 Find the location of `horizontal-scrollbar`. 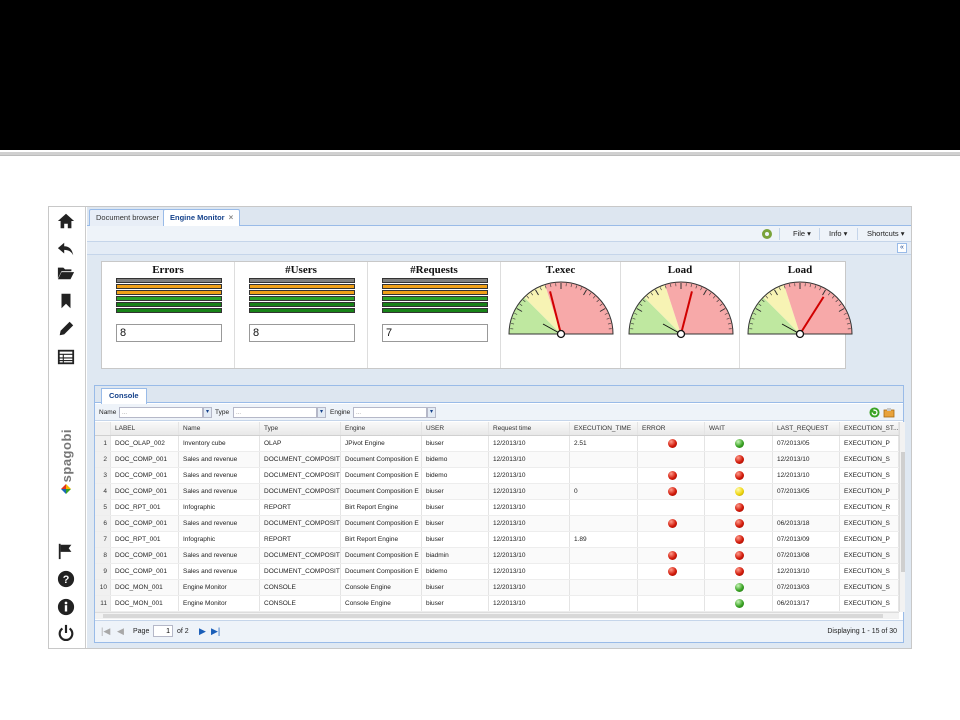

horizontal-scrollbar is located at coordinates (497, 615).